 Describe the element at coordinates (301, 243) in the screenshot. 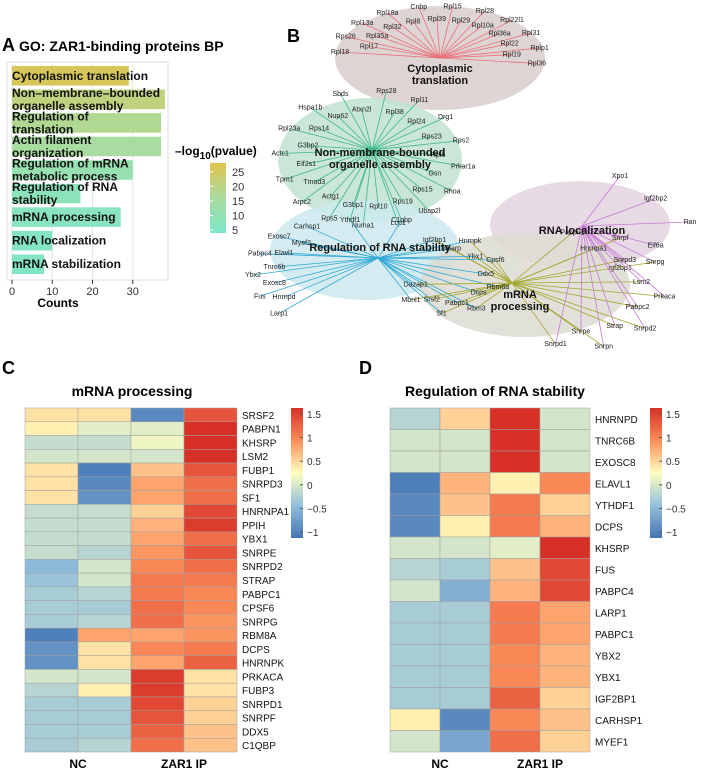

I see `gene-node-label: Myef2` at that location.